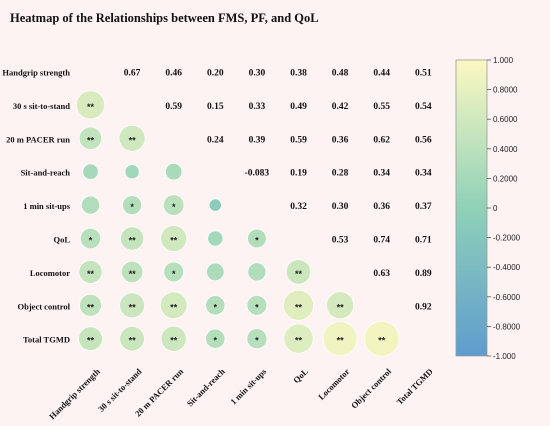 The image size is (550, 426). What do you see at coordinates (215, 107) in the screenshot?
I see `value-label: 0.15` at bounding box center [215, 107].